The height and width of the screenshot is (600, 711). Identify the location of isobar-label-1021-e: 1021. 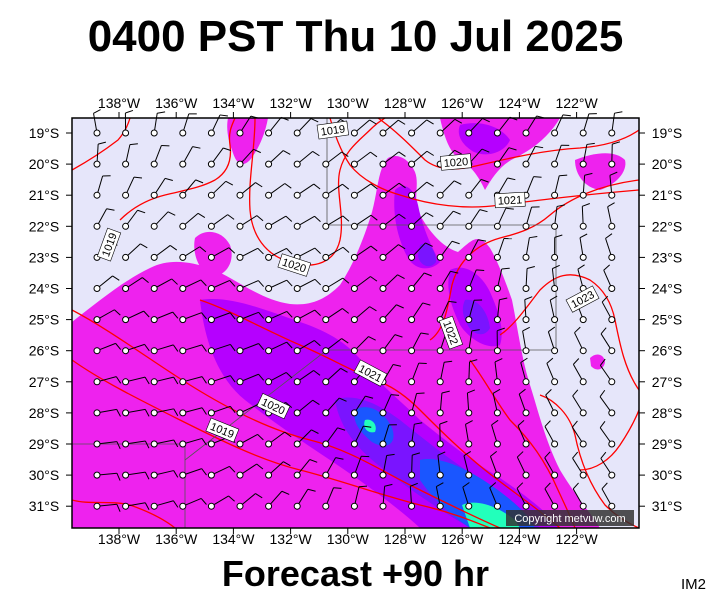
(510, 200).